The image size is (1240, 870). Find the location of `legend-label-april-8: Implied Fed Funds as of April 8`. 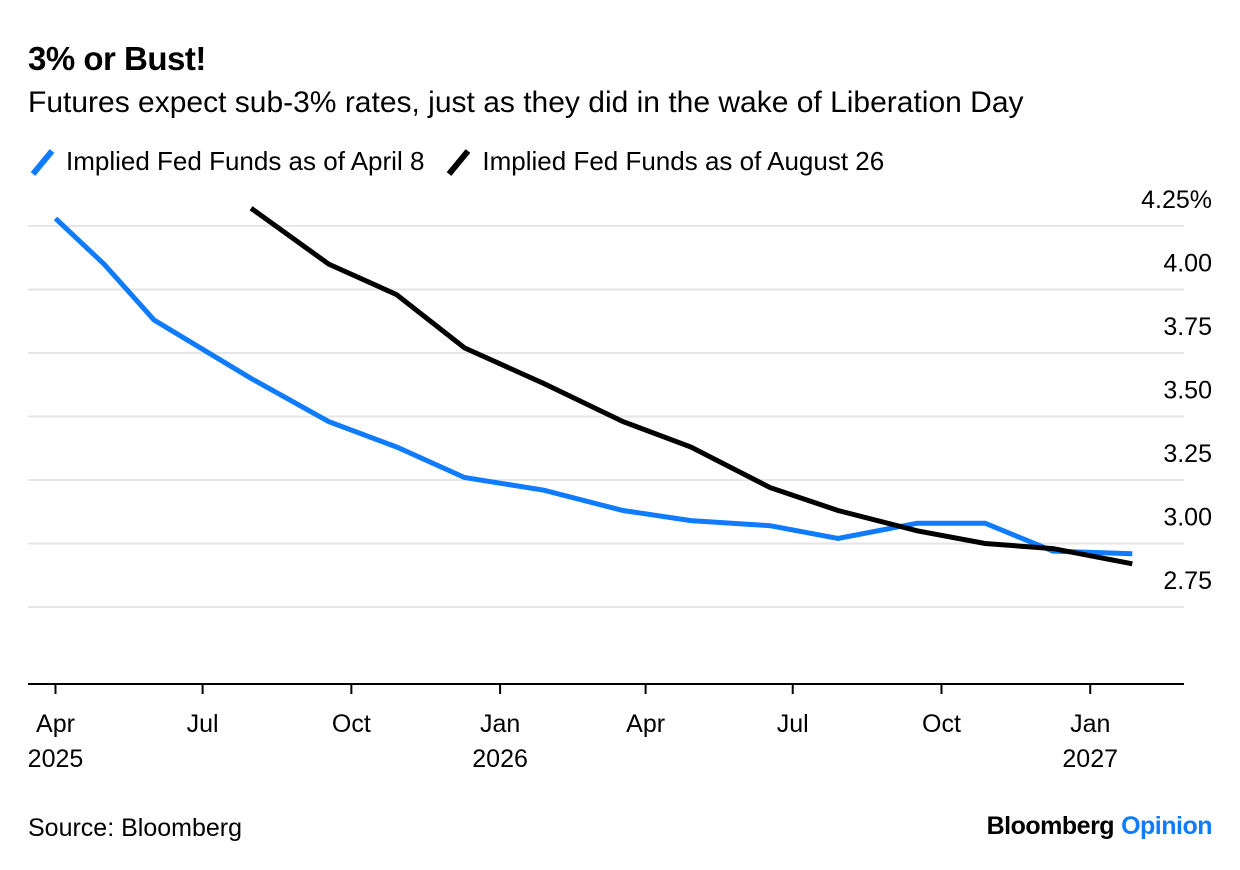

legend-label-april-8: Implied Fed Funds as of April 8 is located at coordinates (245, 161).